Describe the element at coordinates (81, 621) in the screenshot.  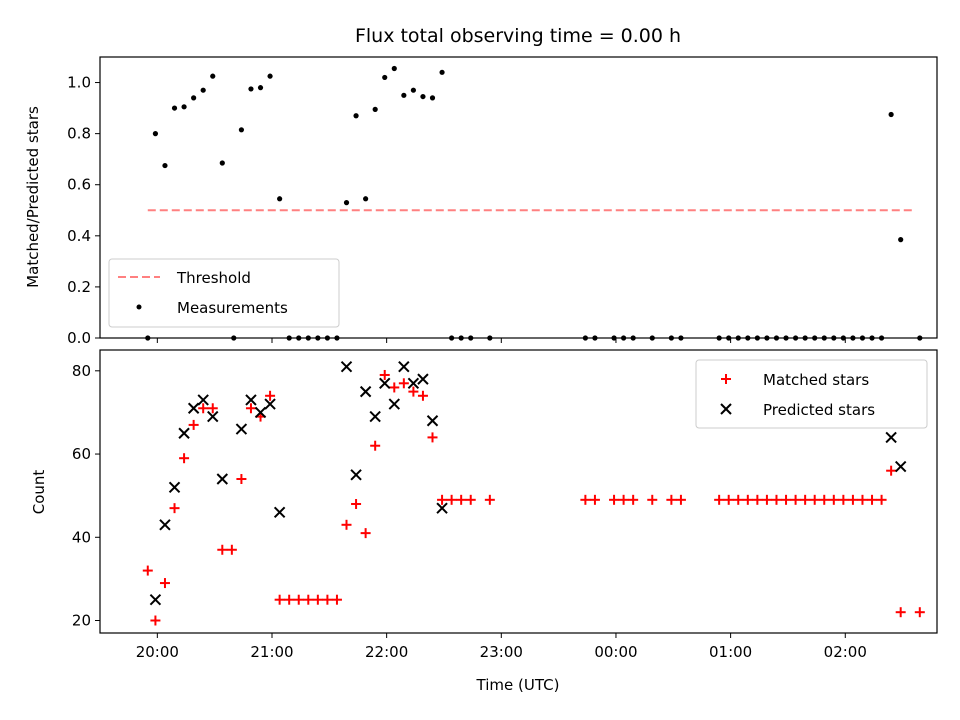
I see `bottom-y-tick-label: 20` at that location.